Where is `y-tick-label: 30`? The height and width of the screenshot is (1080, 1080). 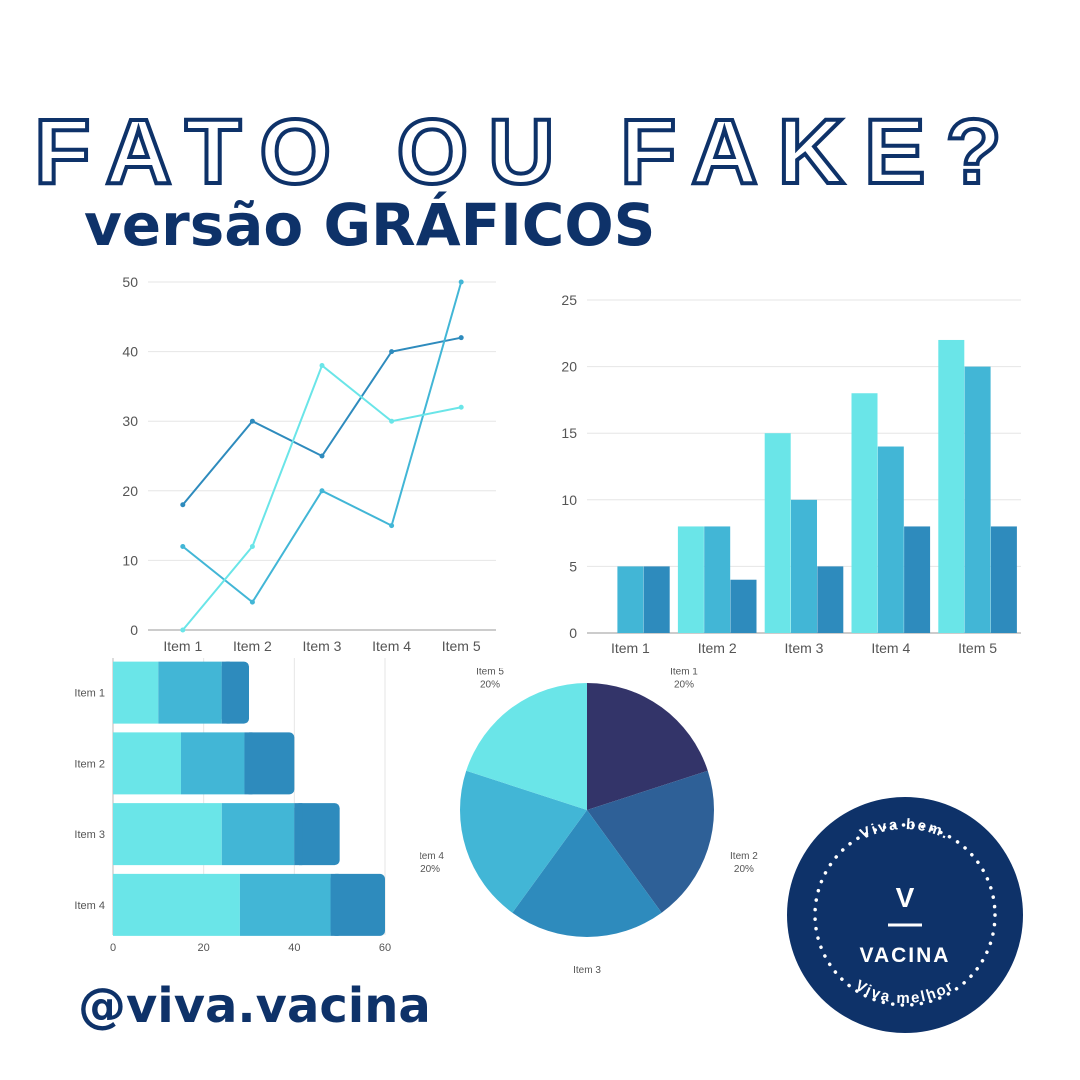 y-tick-label: 30 is located at coordinates (130, 421).